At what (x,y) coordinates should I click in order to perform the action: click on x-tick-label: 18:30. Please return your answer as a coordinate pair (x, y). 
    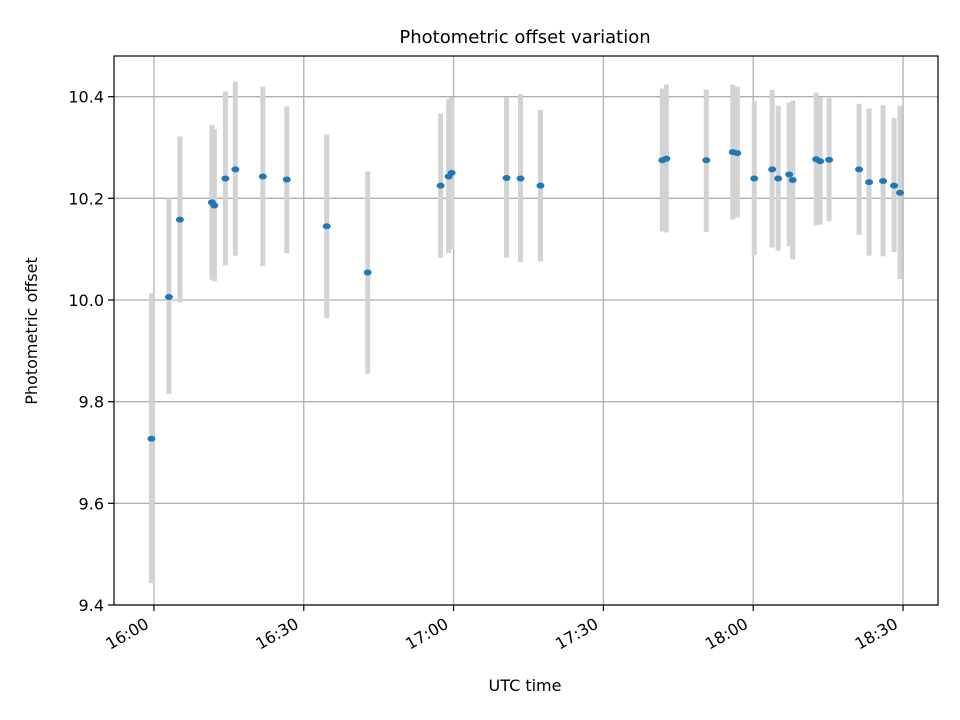
    Looking at the image, I should click on (876, 634).